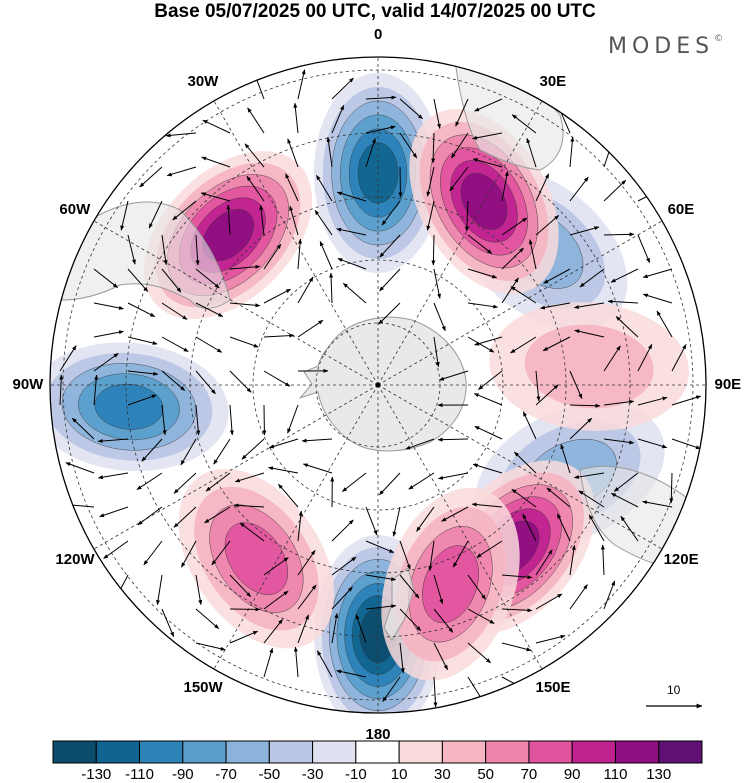 This screenshot has width=750, height=783. Describe the element at coordinates (139, 774) in the screenshot. I see `colorbar-tick-label: -110` at that location.